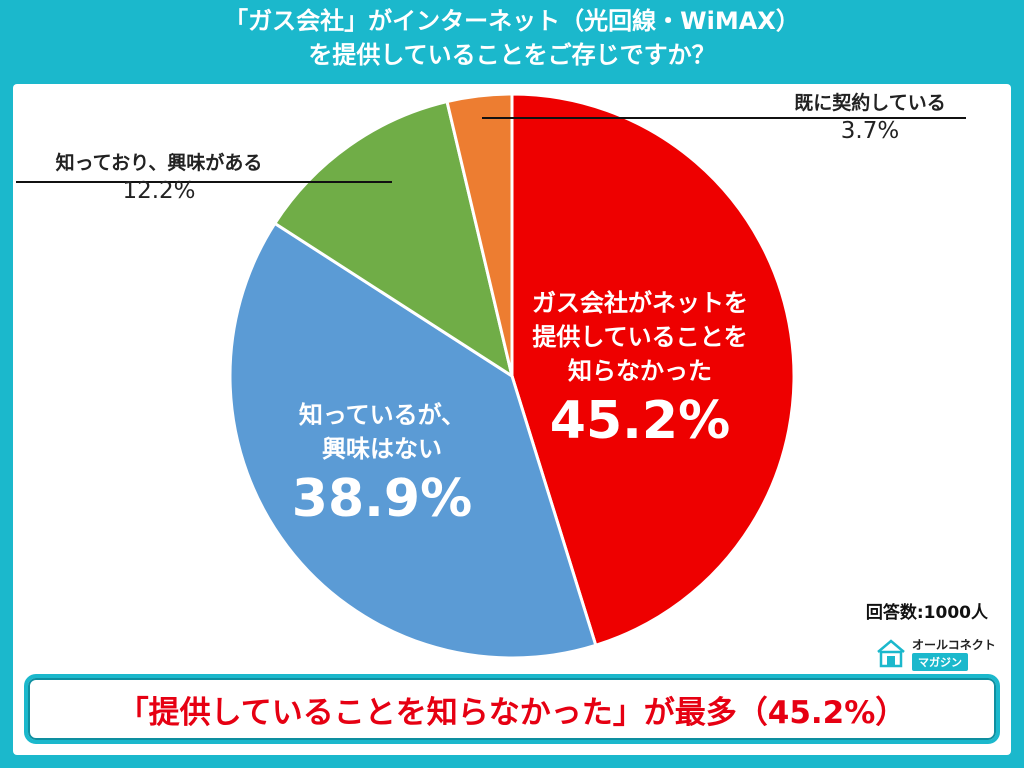 The width and height of the screenshot is (1024, 768). I want to click on slice-1-label-line-2: 興味はない, so click(382, 449).